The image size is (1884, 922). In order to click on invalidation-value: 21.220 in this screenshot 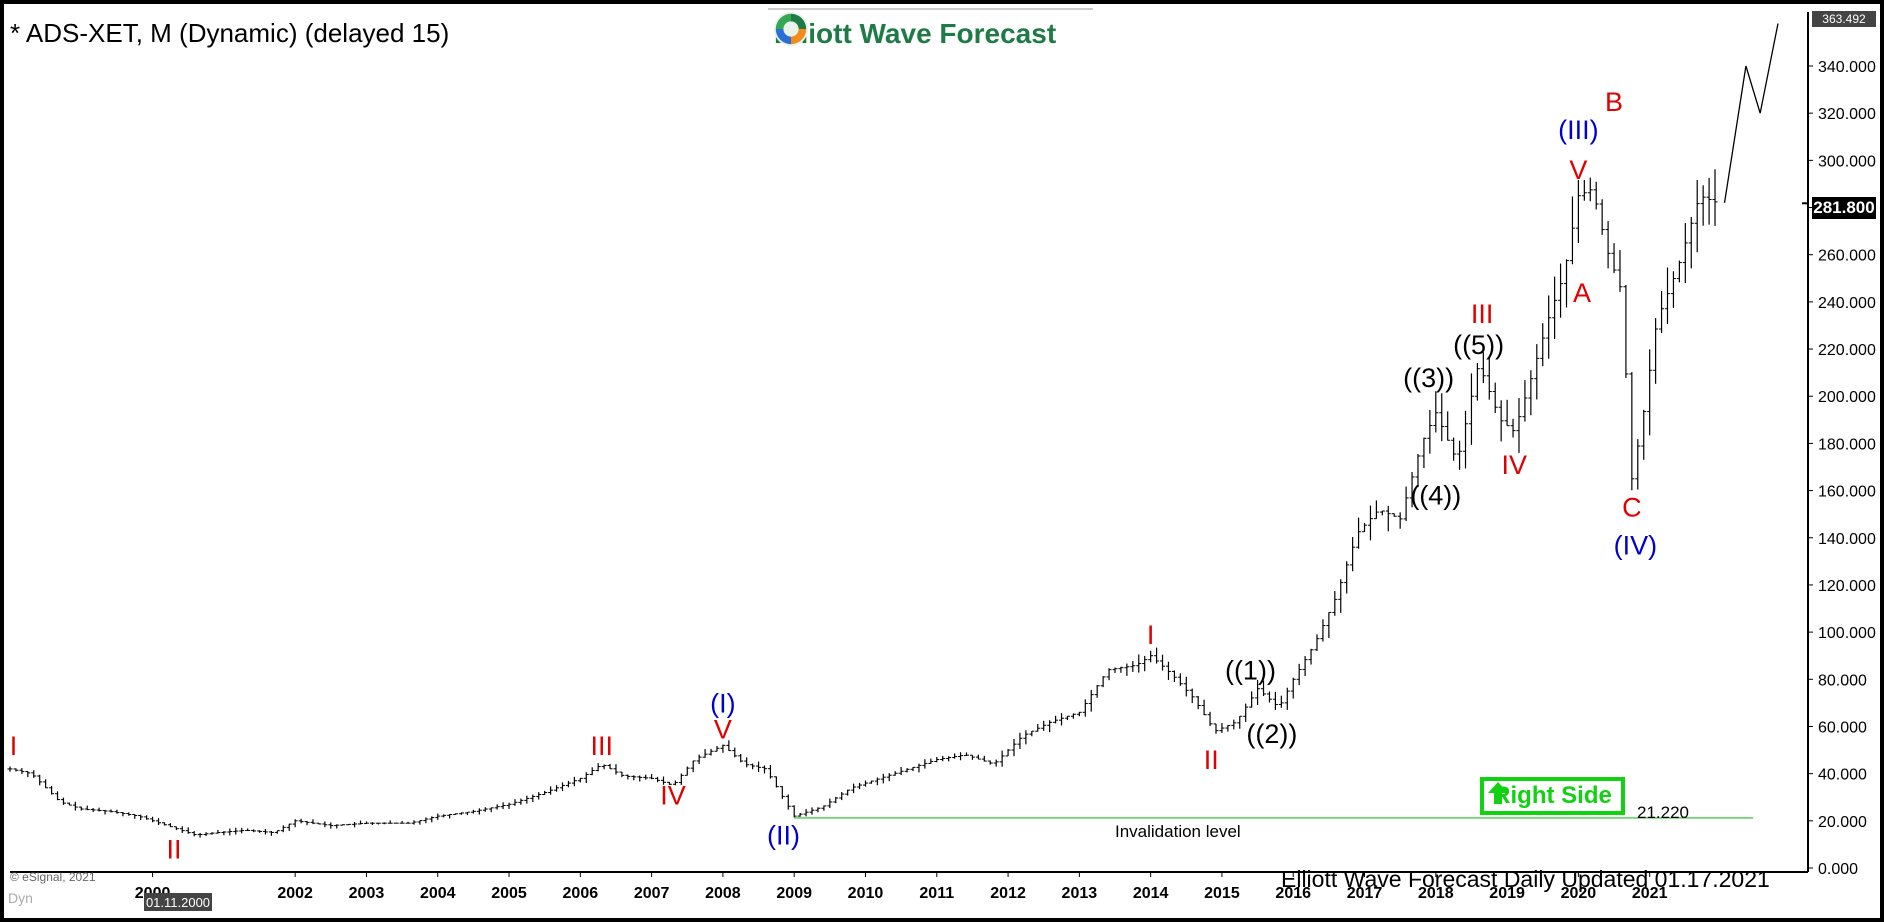, I will do `click(1663, 812)`.